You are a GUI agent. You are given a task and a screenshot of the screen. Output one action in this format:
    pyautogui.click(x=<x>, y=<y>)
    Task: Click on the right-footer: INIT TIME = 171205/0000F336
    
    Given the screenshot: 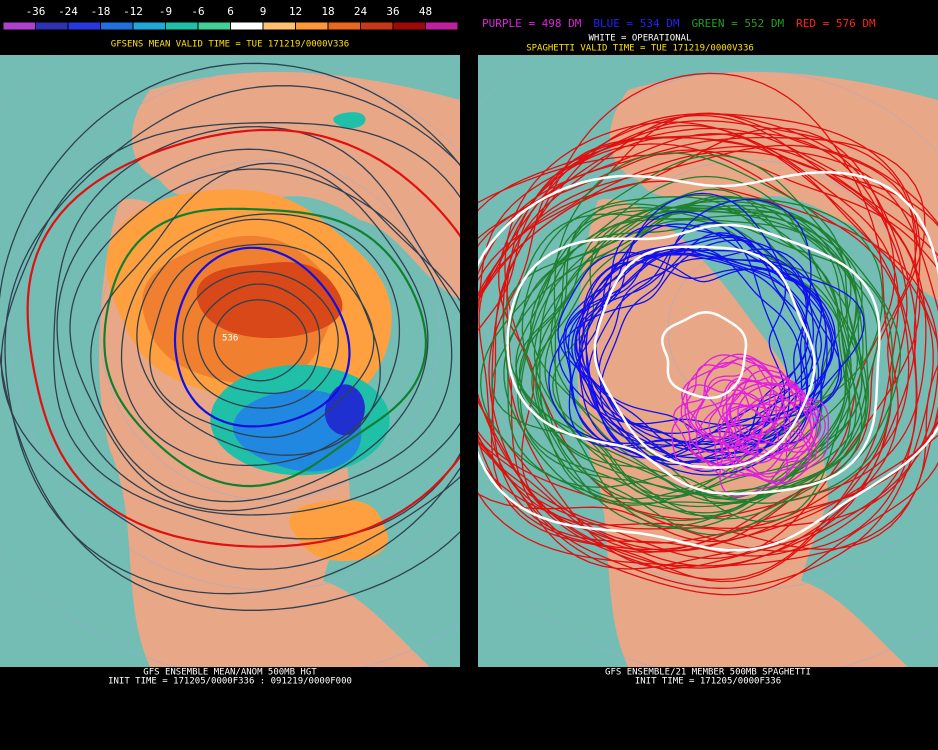 What is the action you would take?
    pyautogui.click(x=708, y=682)
    